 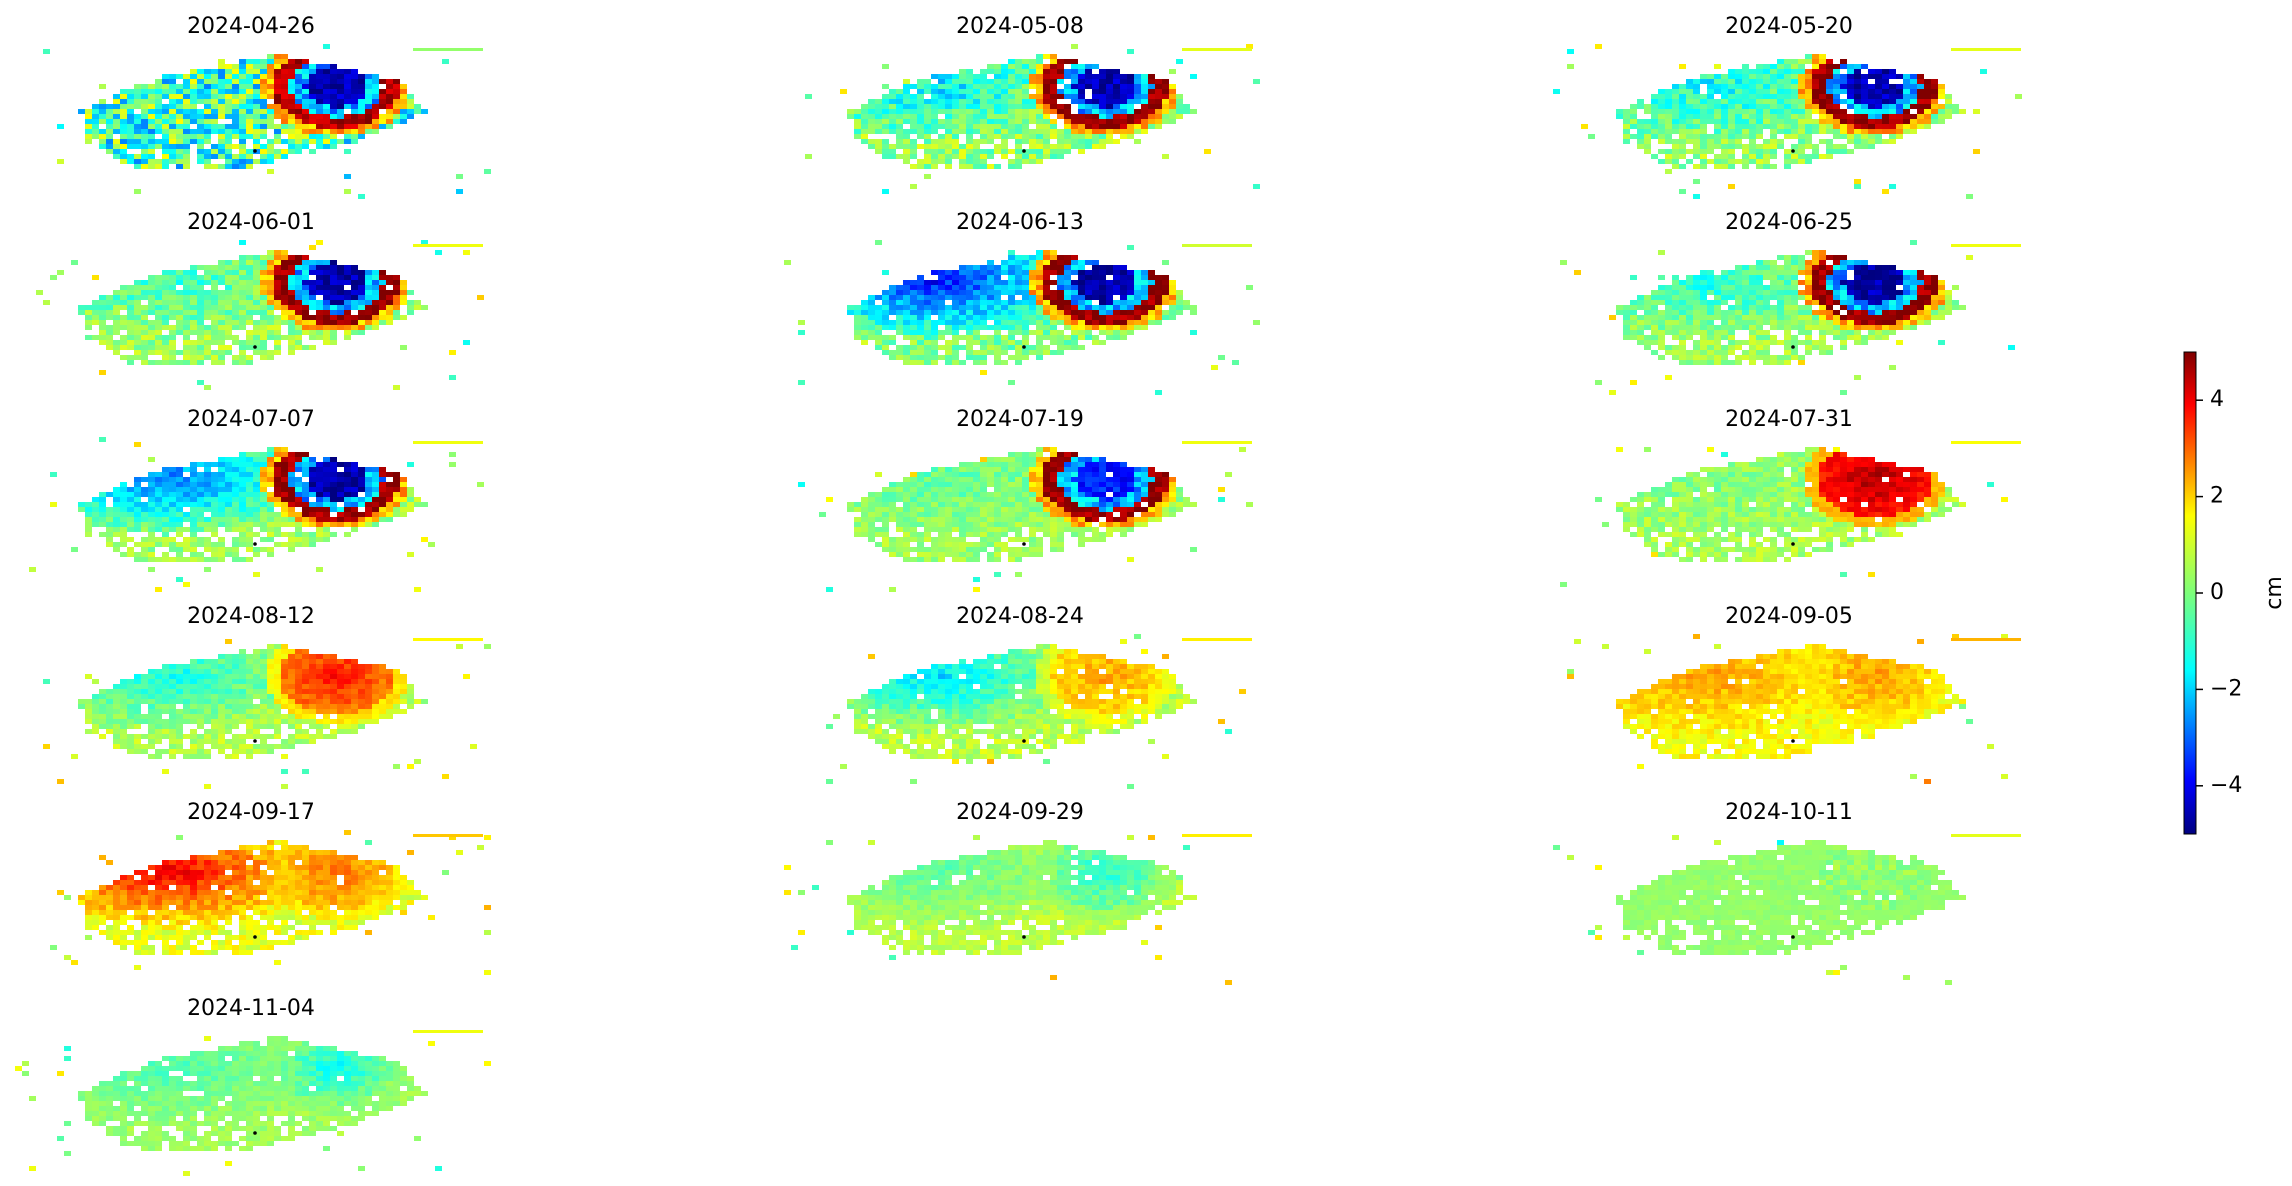 I want to click on panel-title: 2024-09-05, so click(x=1789, y=616).